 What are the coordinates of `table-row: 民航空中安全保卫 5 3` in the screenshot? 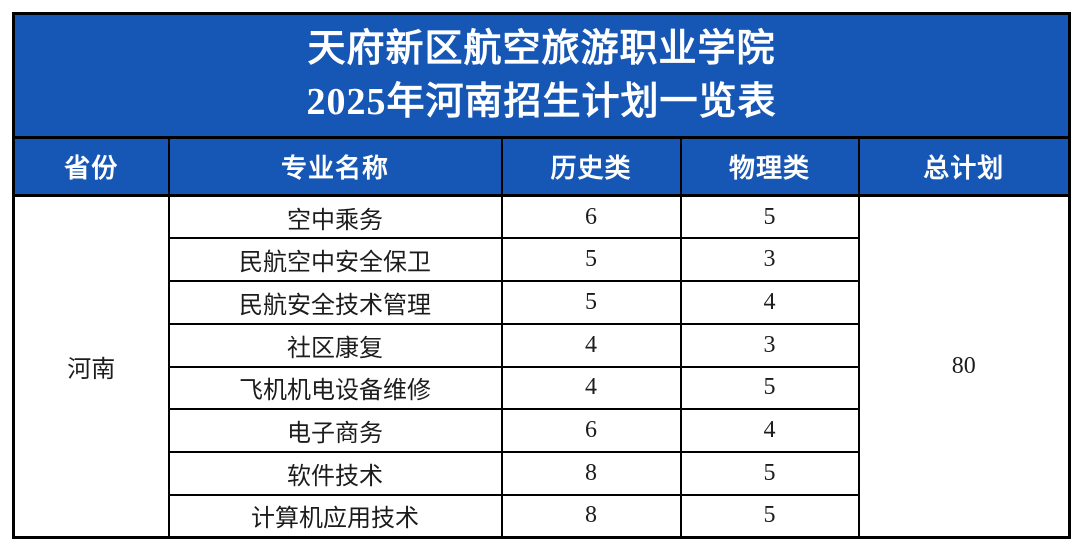 It's located at (542, 259).